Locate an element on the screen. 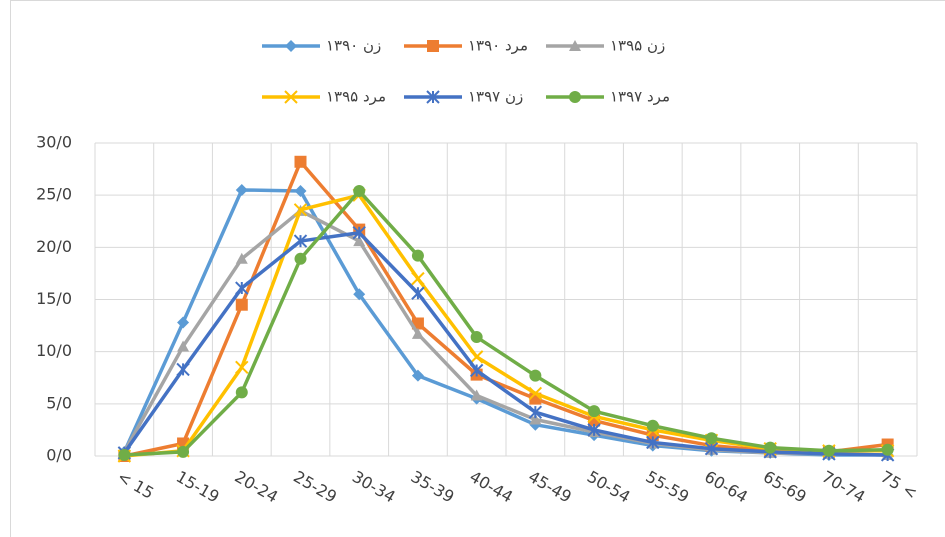  legend-item: مرد ۱۳۹۰ is located at coordinates (466, 46).